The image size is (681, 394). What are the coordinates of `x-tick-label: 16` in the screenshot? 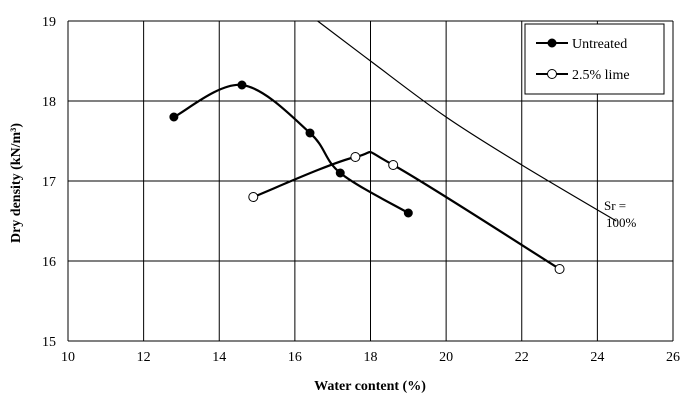 It's located at (295, 357).